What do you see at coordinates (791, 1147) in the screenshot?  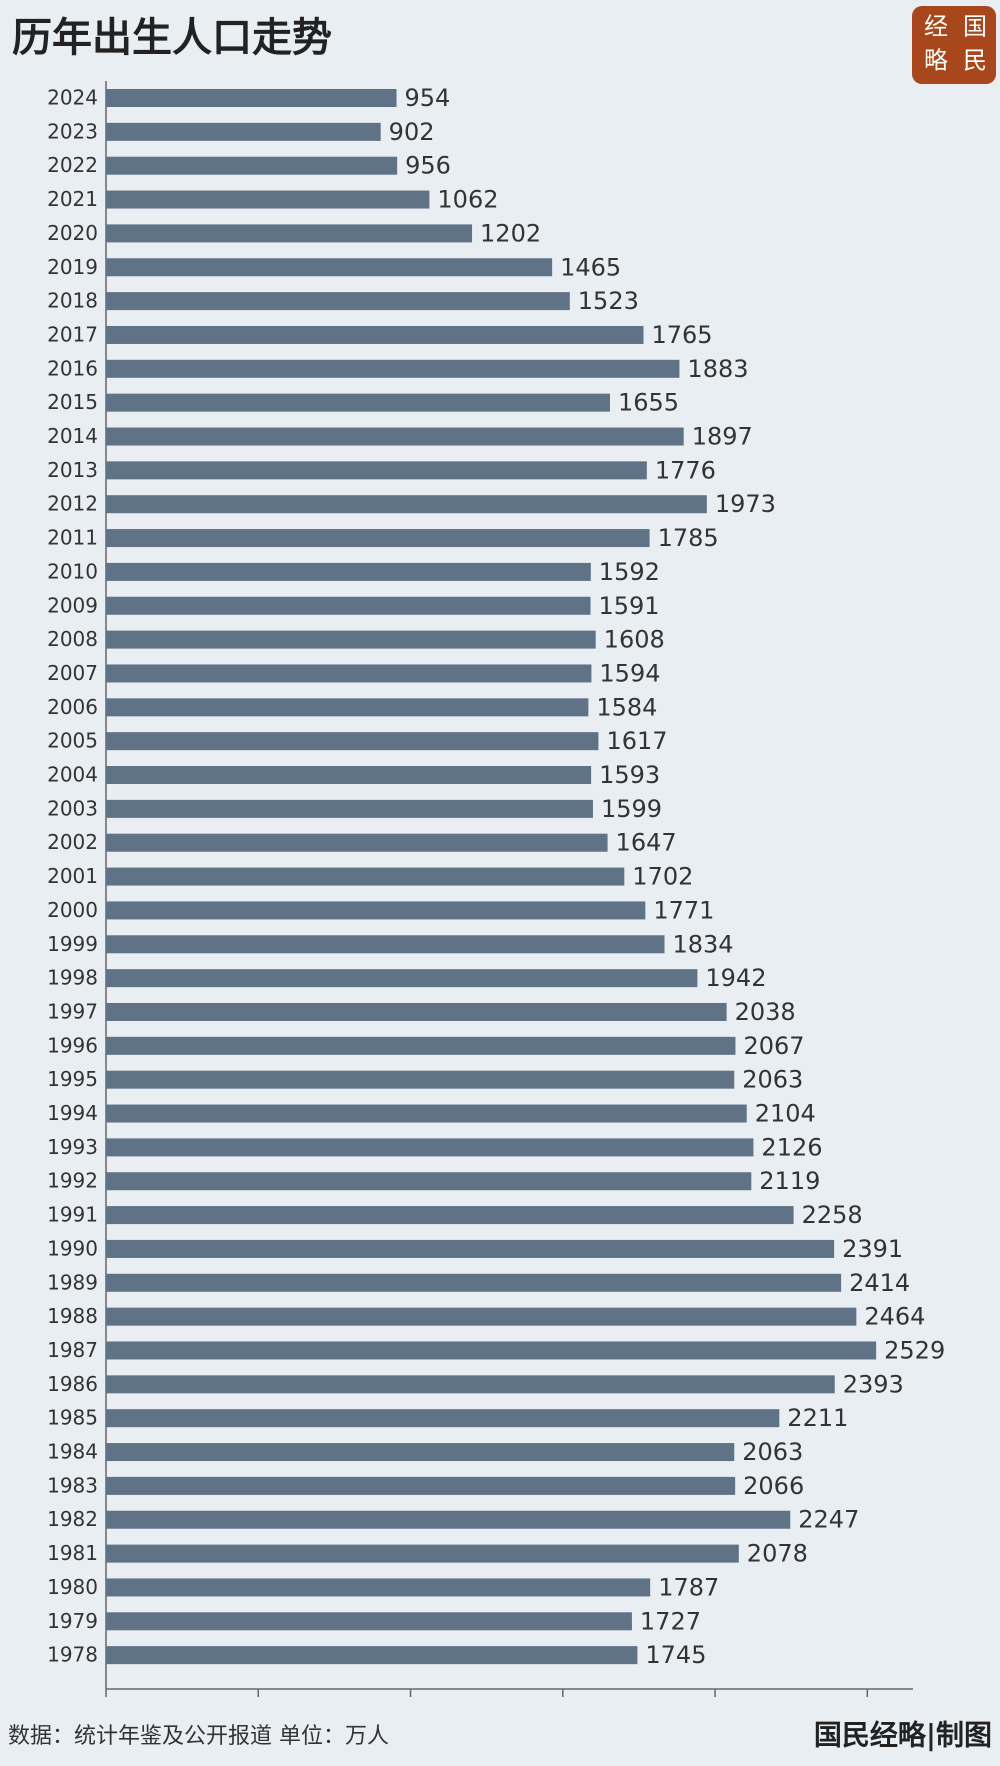 I see `value-label: 2126` at bounding box center [791, 1147].